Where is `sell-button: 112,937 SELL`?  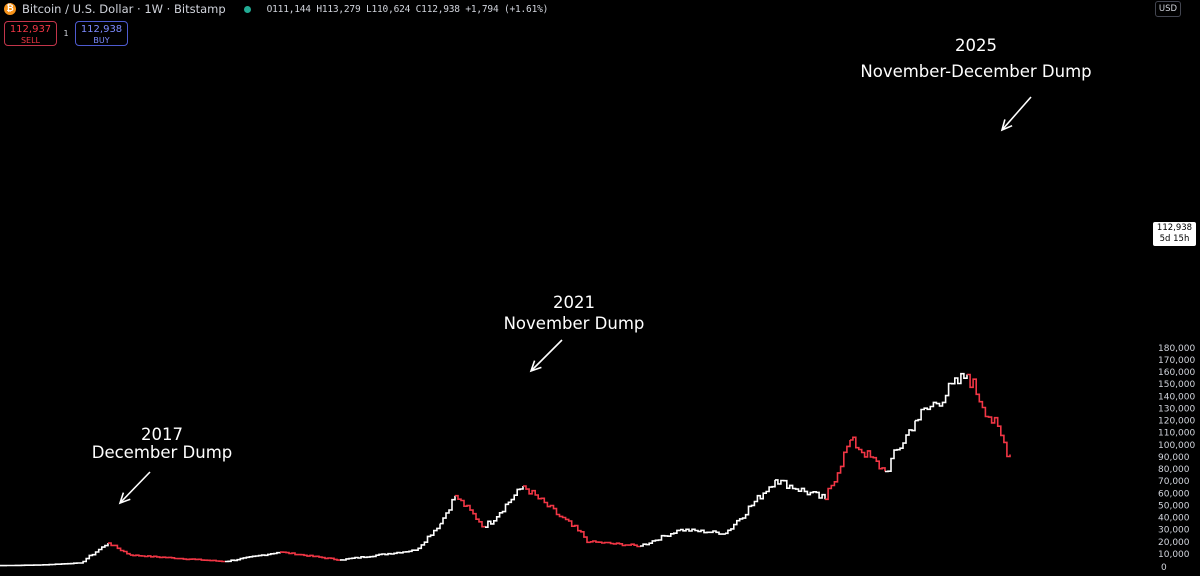
sell-button: 112,937 SELL is located at coordinates (30, 33).